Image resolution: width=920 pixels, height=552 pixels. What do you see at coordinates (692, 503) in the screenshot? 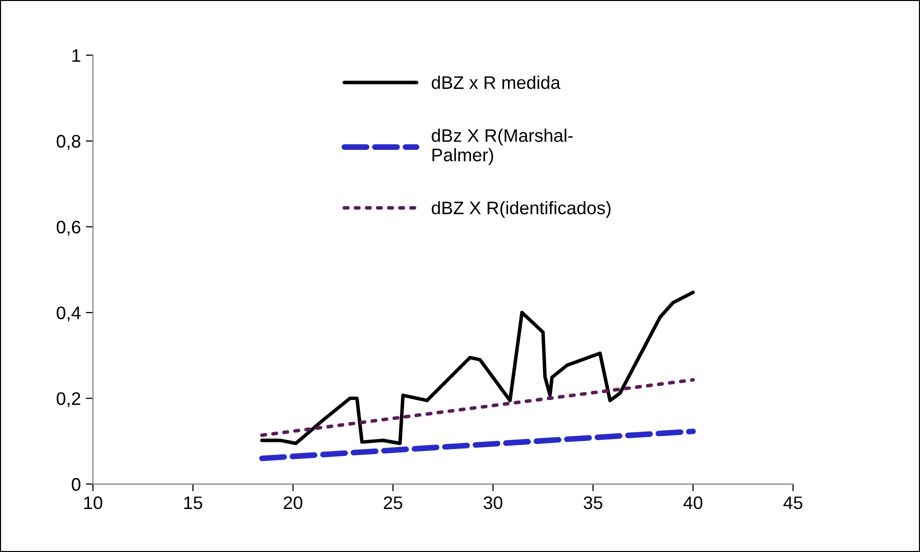
I see `x-tick-label: 40` at bounding box center [692, 503].